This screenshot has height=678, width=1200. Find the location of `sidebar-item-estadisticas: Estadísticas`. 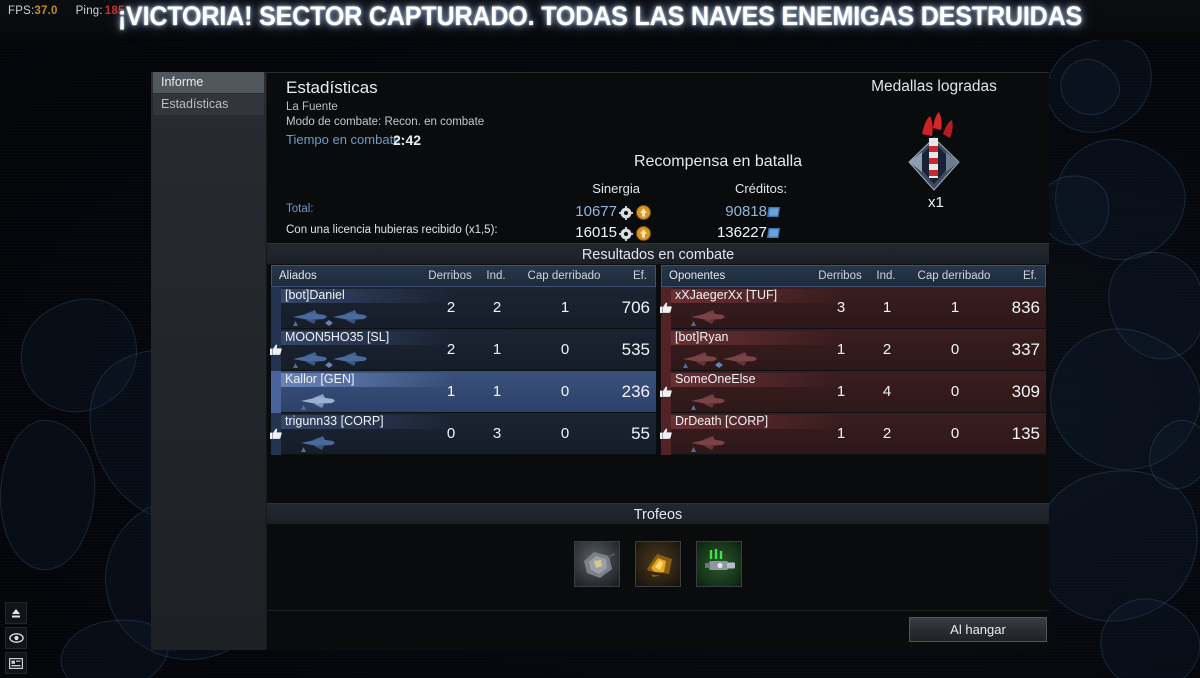

sidebar-item-estadisticas: Estadísticas is located at coordinates (208, 104).